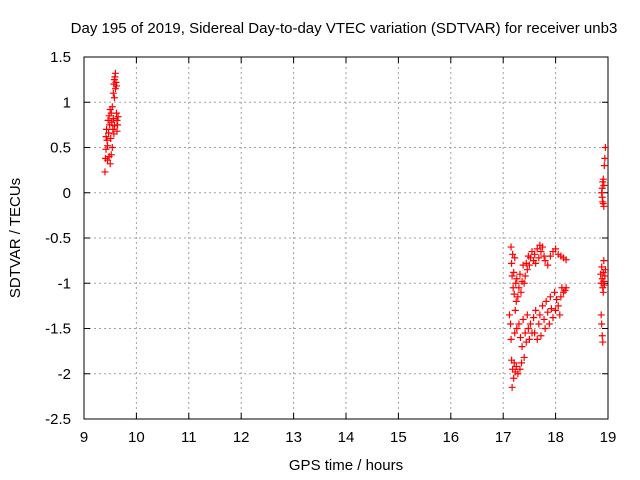 The height and width of the screenshot is (480, 640). I want to click on y-tick-label: -1, so click(64, 283).